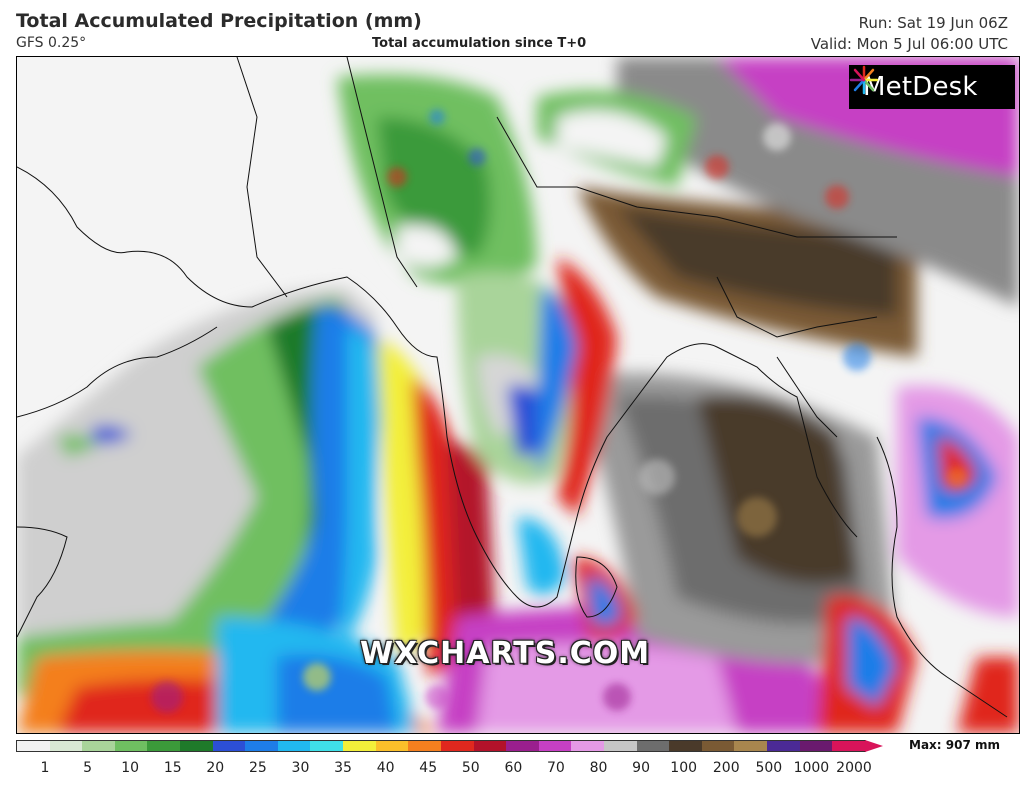  What do you see at coordinates (172, 768) in the screenshot?
I see `legend-tick-label: 15` at bounding box center [172, 768].